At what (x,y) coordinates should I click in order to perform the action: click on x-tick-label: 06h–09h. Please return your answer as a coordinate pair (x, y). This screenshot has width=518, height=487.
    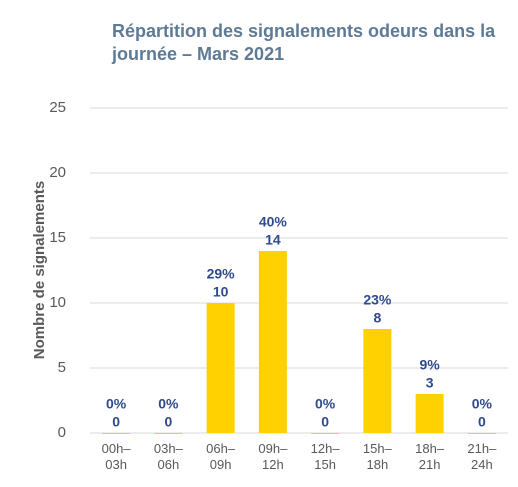
    Looking at the image, I should click on (221, 456).